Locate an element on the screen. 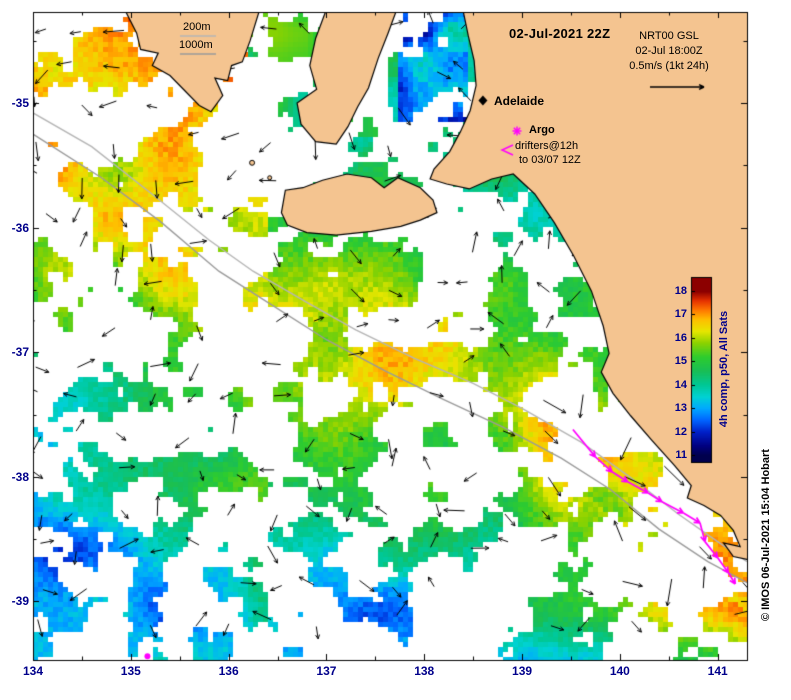  depth-200m-label: 200m is located at coordinates (197, 27).